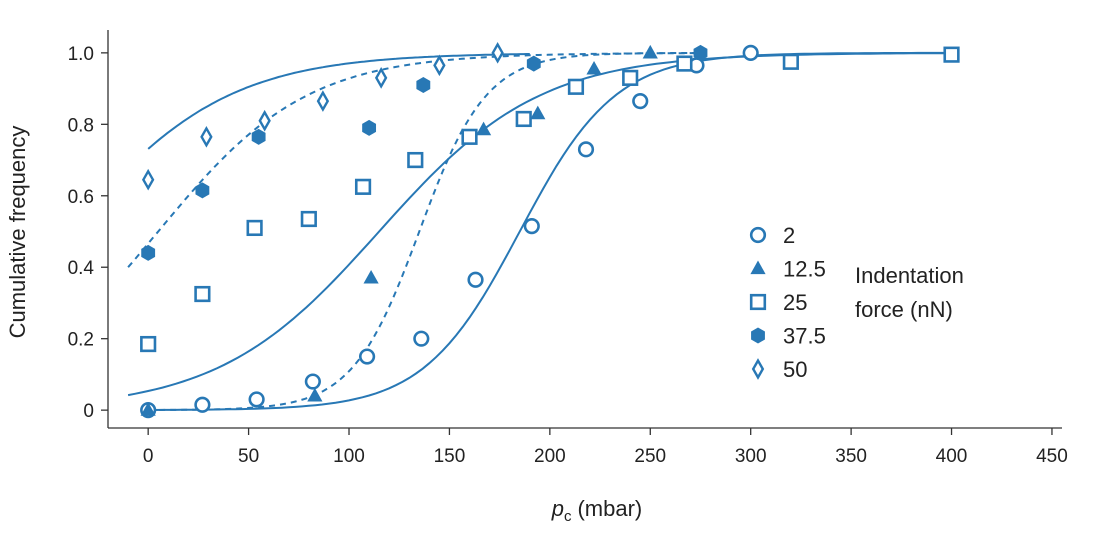 This screenshot has height=537, width=1094. What do you see at coordinates (795, 369) in the screenshot?
I see `legend-label: 50` at bounding box center [795, 369].